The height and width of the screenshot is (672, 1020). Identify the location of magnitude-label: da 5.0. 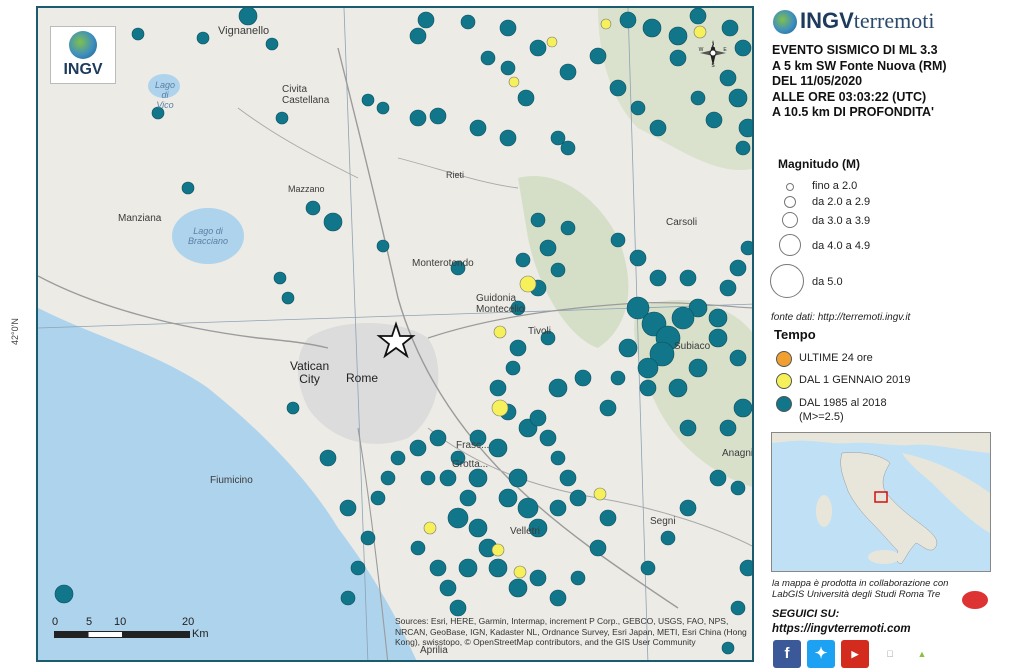
(827, 282).